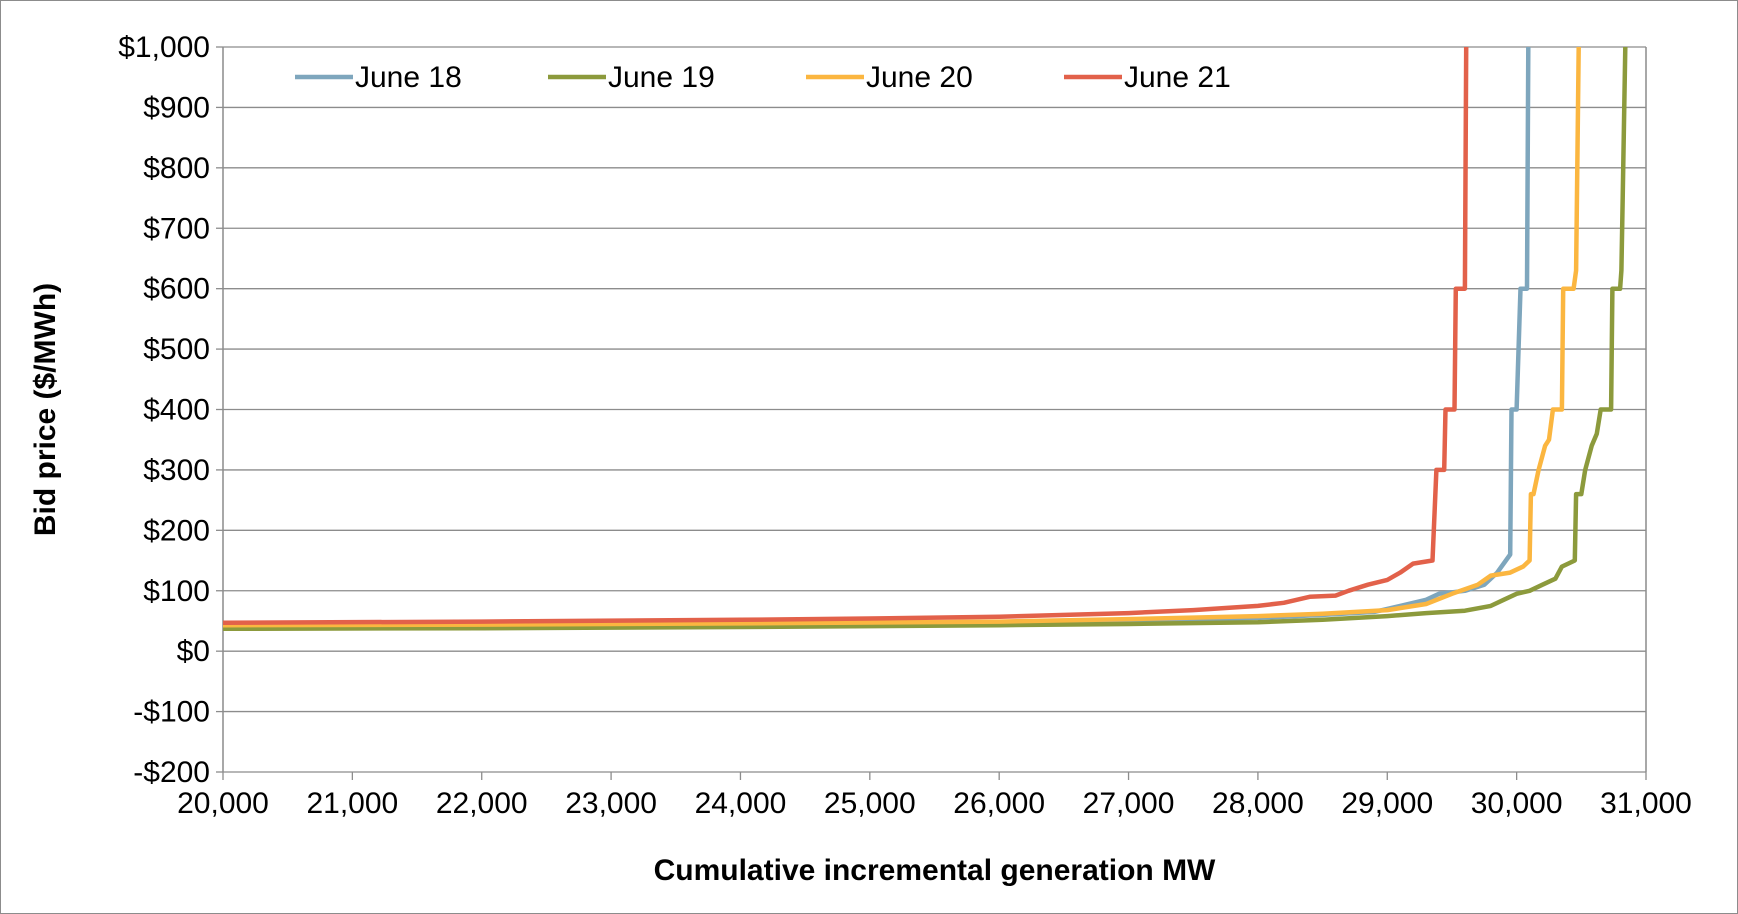 The width and height of the screenshot is (1738, 914). What do you see at coordinates (919, 77) in the screenshot?
I see `legend-label-june-20: June 20` at bounding box center [919, 77].